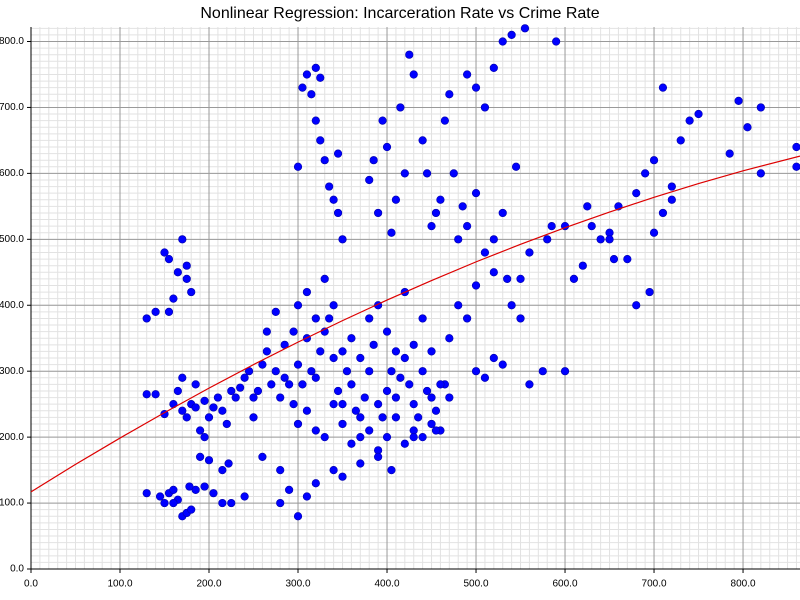  I want to click on x-tick-label: 800.0, so click(743, 584).